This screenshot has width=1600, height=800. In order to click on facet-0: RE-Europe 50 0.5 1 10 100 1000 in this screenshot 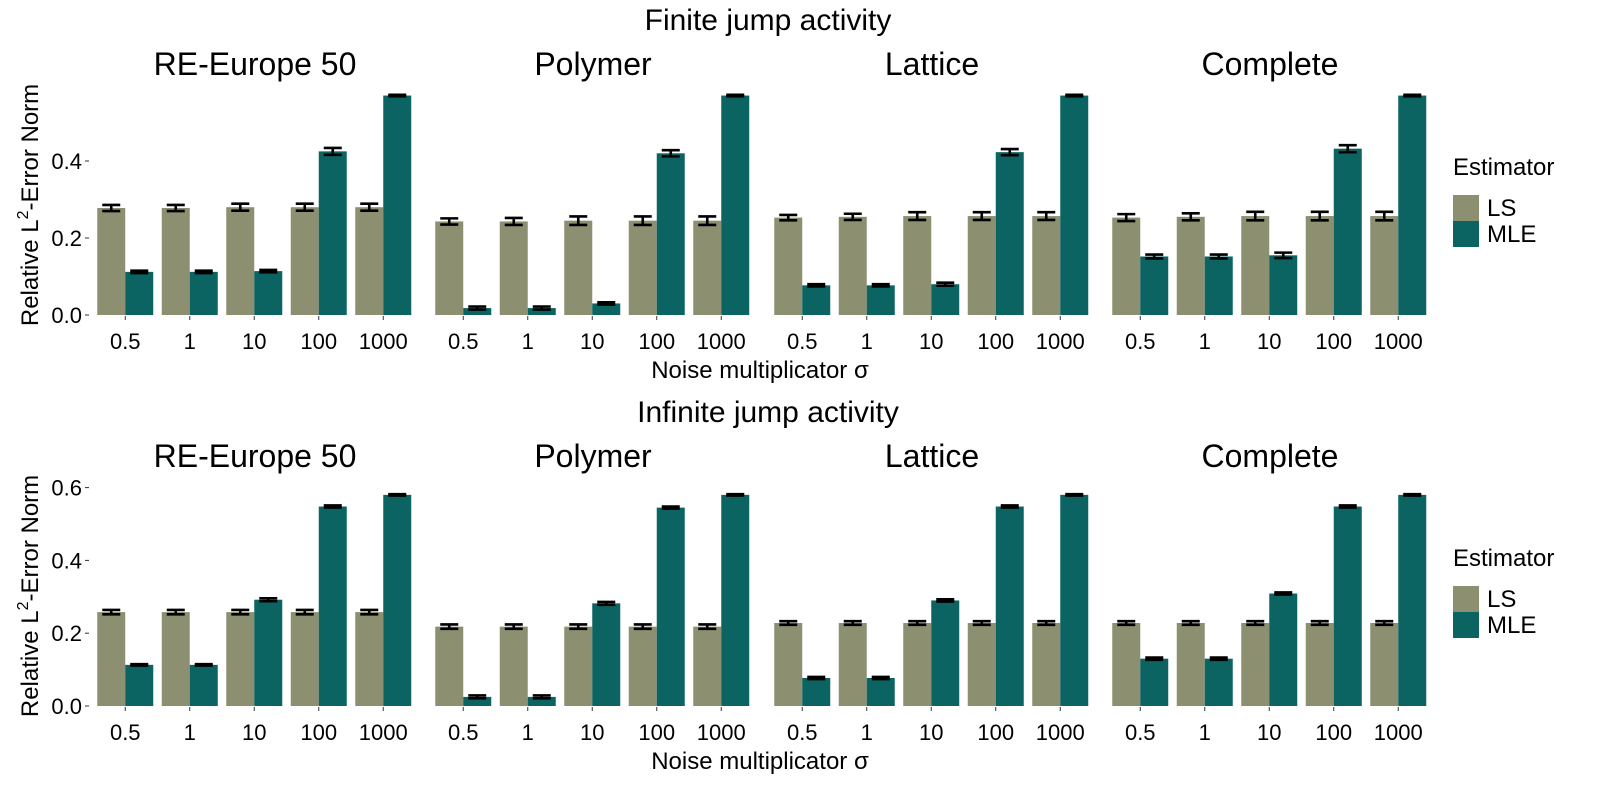, I will do `click(254, 200)`.